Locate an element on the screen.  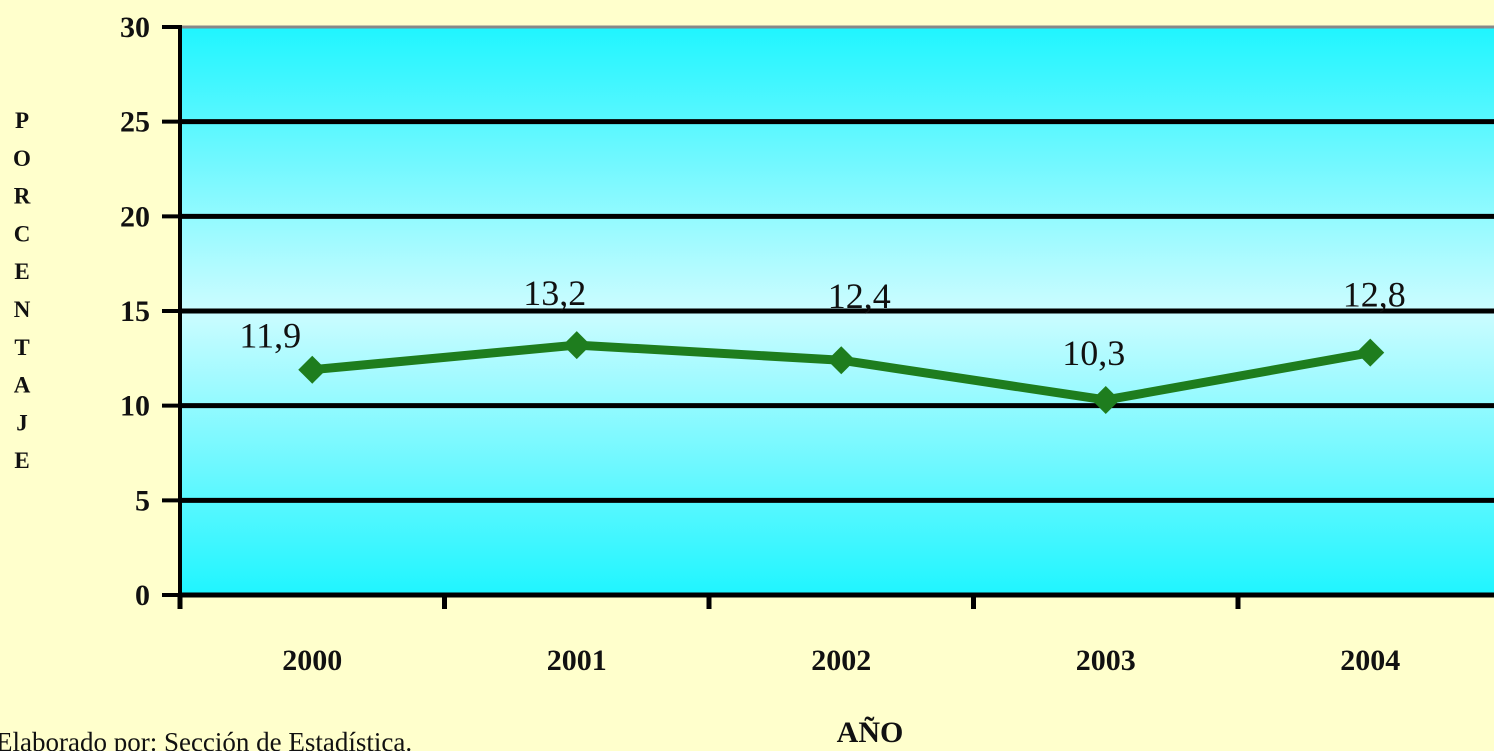
y-axis-title-letter: R is located at coordinates (22, 196).